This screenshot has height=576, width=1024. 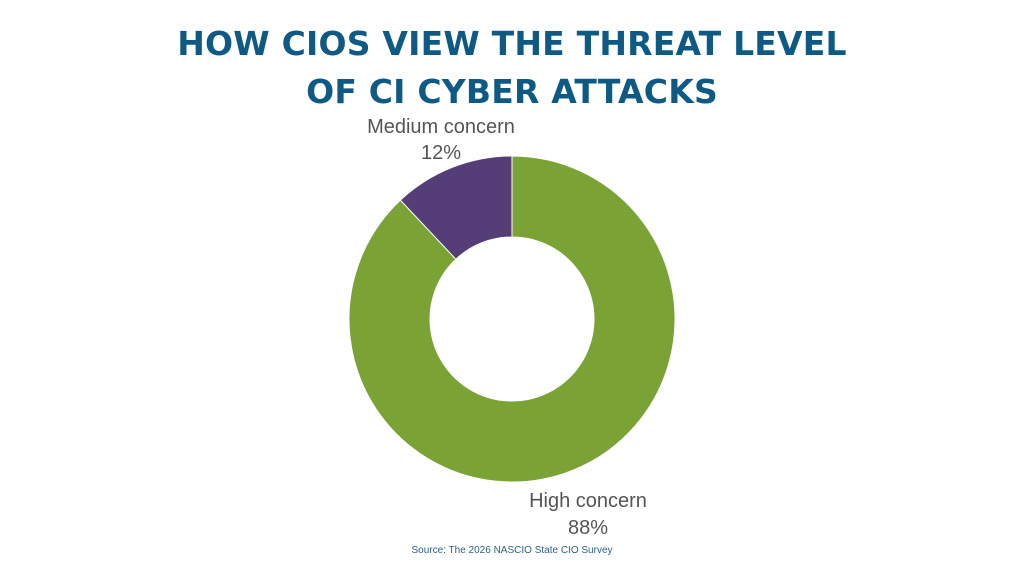 I want to click on slice-label-value-high-concern: 88%, so click(x=588, y=528).